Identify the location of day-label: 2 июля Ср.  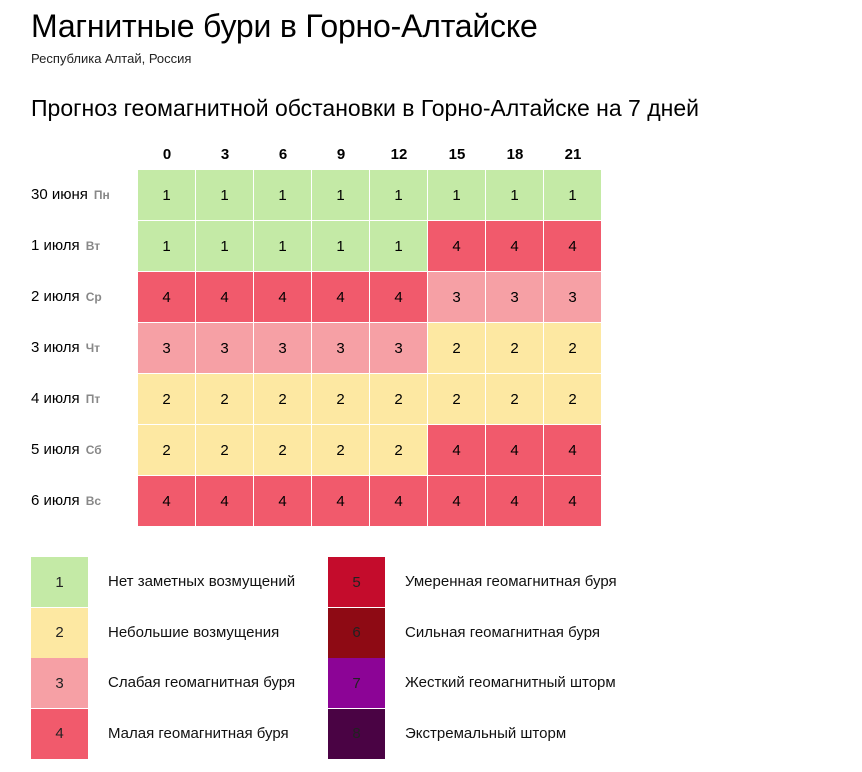
(66, 297).